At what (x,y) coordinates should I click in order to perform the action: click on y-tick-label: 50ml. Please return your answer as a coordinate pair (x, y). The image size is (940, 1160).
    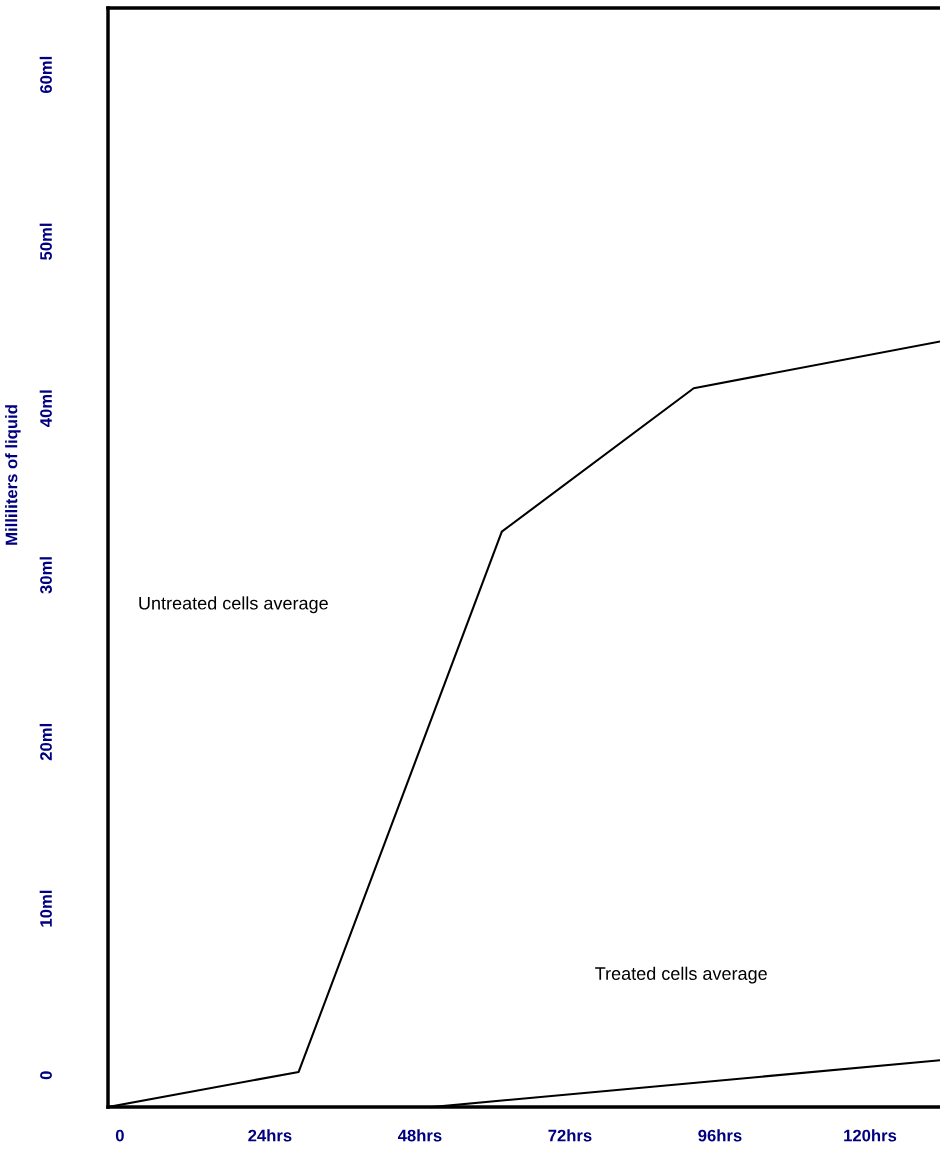
    Looking at the image, I should click on (45, 241).